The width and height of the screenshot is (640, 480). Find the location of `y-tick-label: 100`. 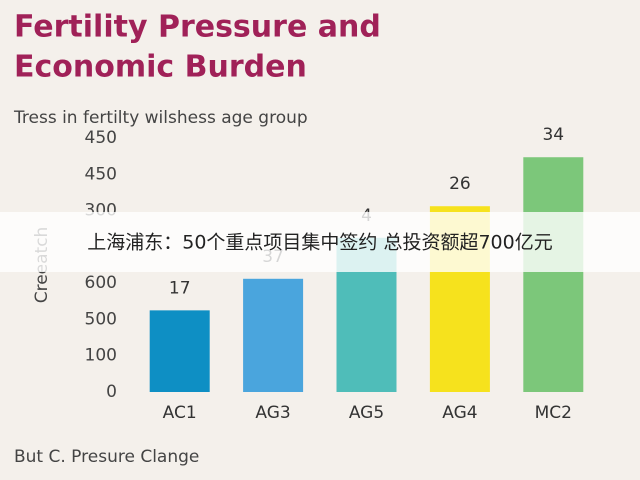

y-tick-label: 100 is located at coordinates (101, 356).